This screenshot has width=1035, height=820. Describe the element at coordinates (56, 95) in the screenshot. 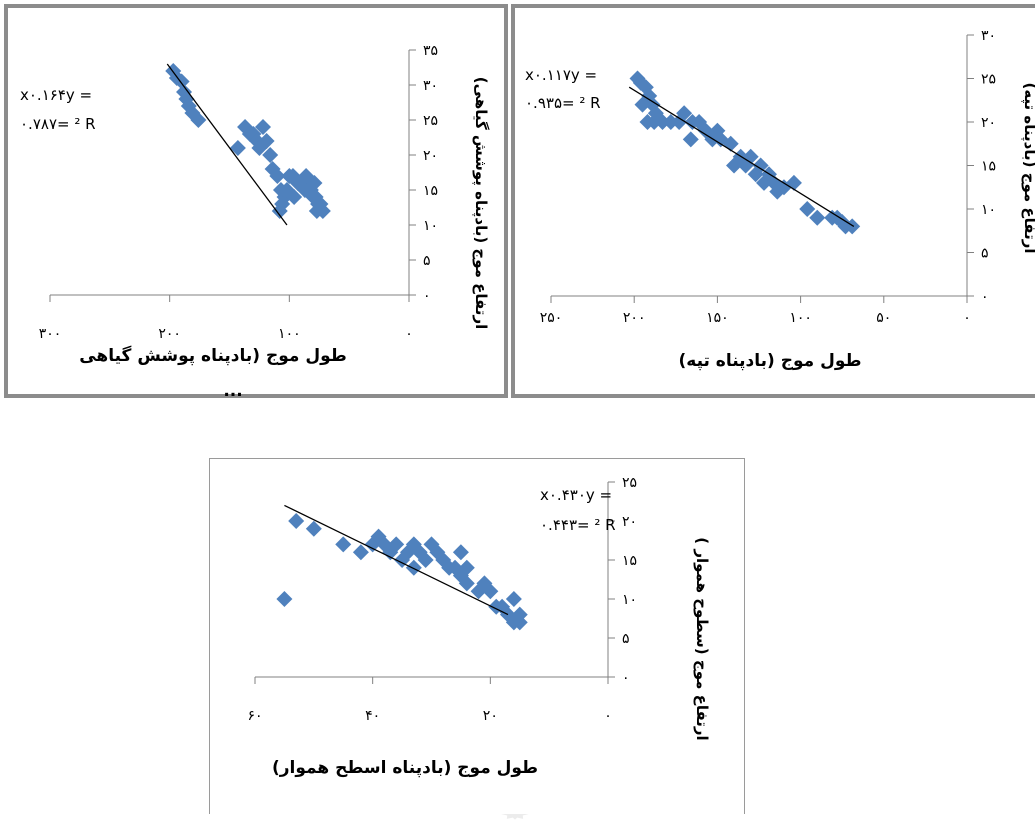

I see `equation-label: x۰.۱۶۴y =` at that location.